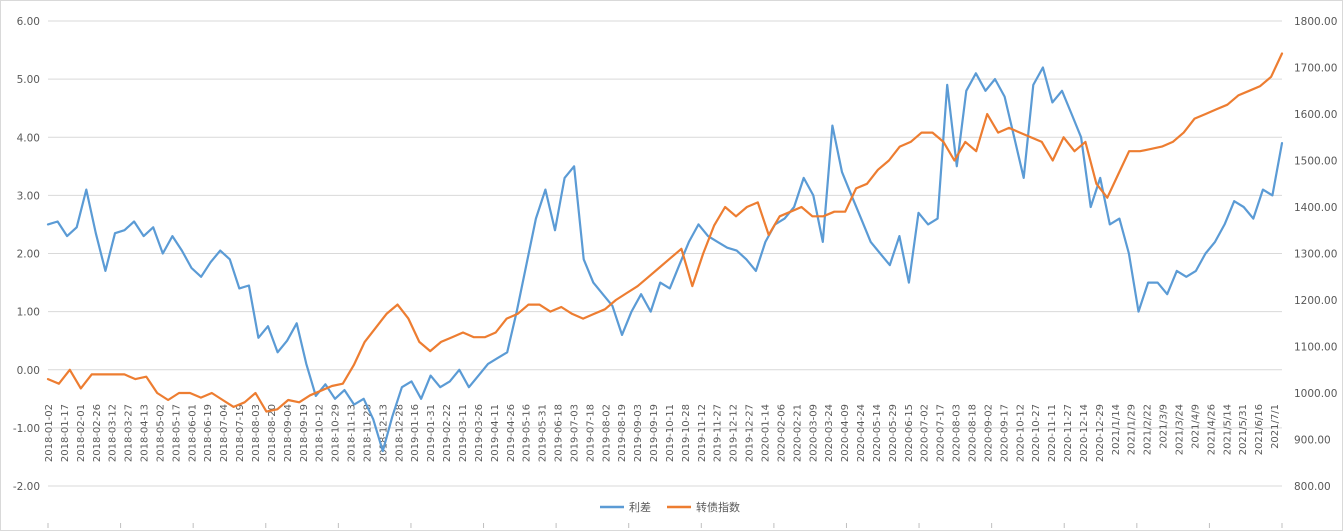  I want to click on x-tick-label: 2021/5/31, so click(1243, 429).